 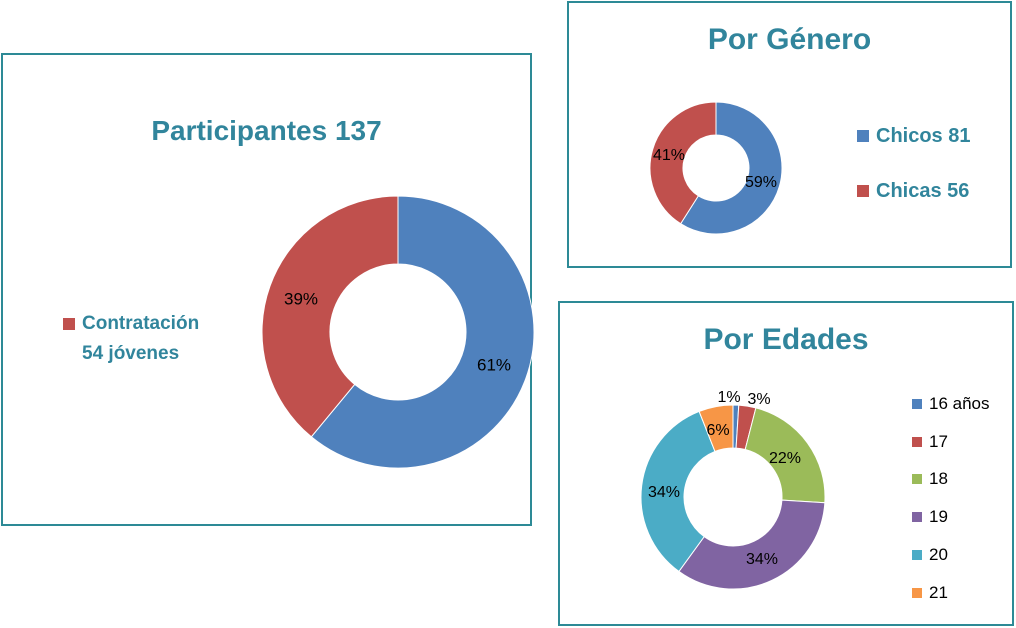 I want to click on edades-legend-item-4: 20, so click(x=930, y=555).